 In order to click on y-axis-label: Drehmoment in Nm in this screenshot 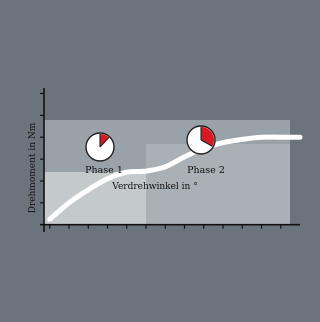, I will do `click(33, 167)`.